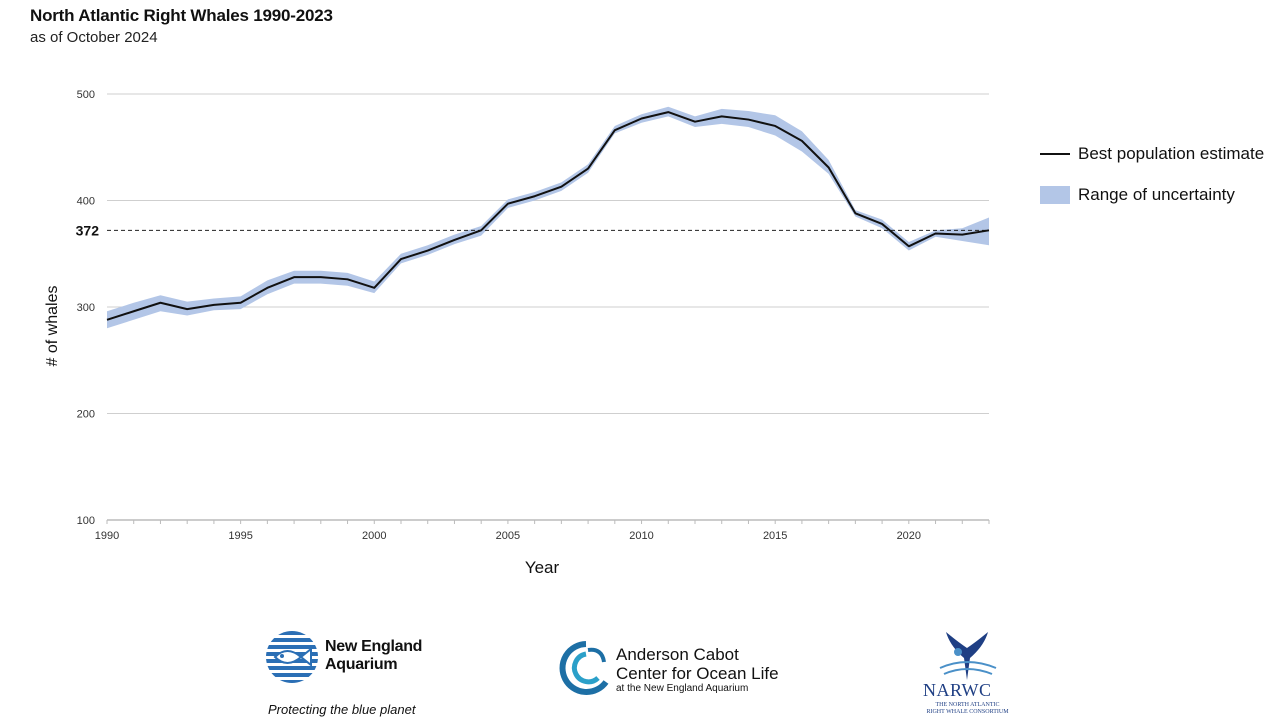  I want to click on y-tick-label: 100, so click(86, 521).